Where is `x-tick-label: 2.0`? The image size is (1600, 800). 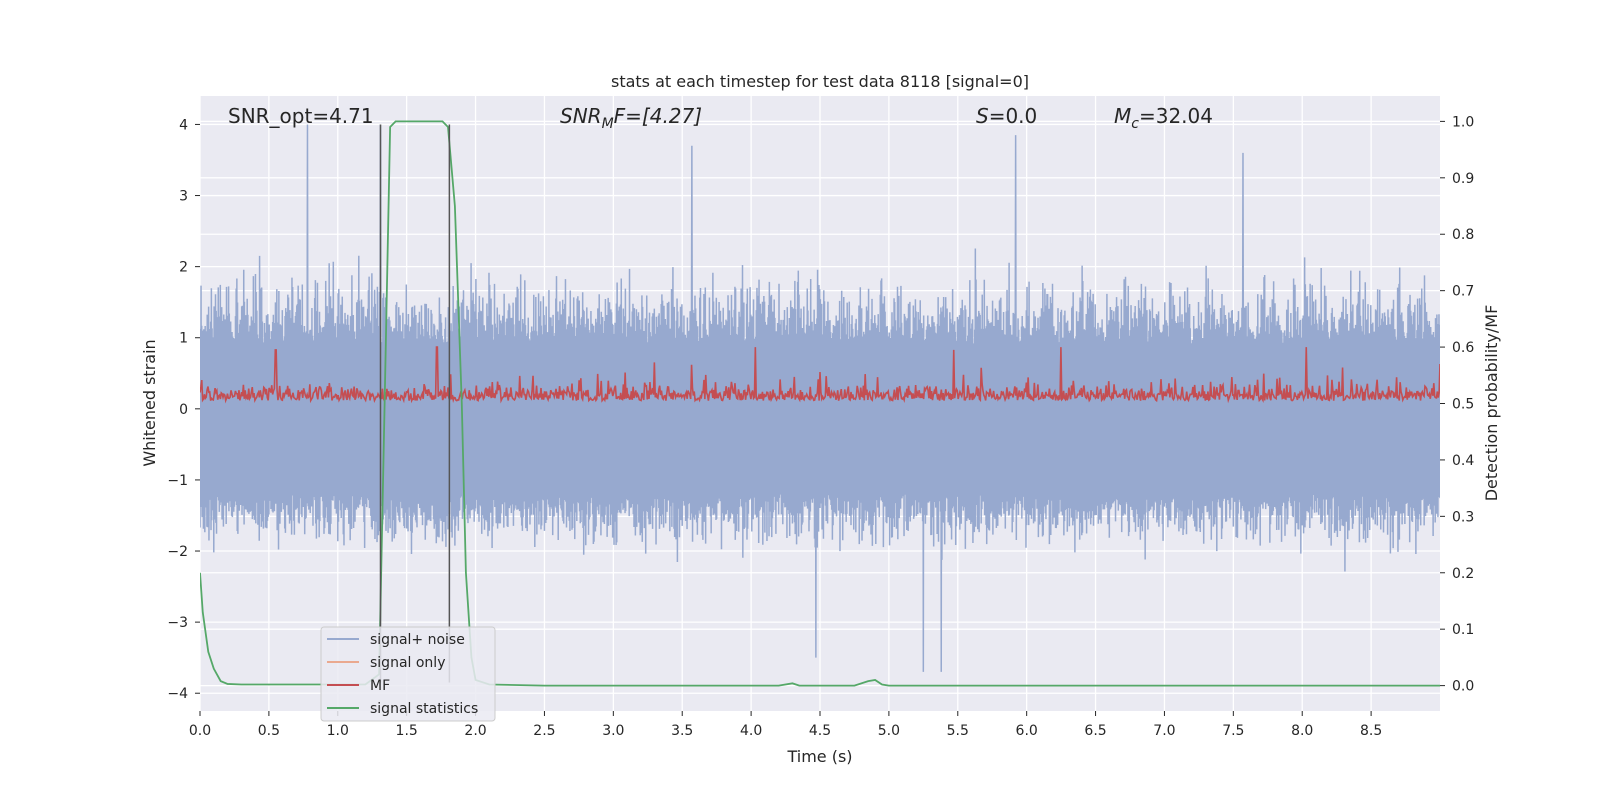
x-tick-label: 2.0 is located at coordinates (475, 731).